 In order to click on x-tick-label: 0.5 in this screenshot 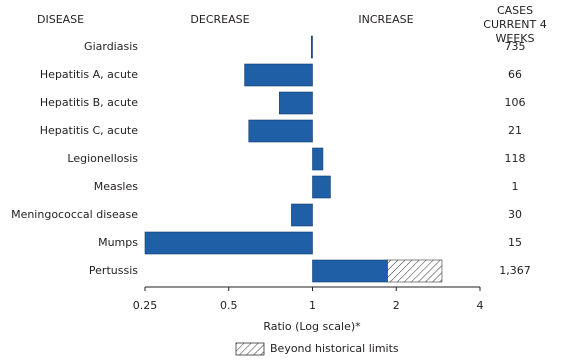, I will do `click(229, 305)`.